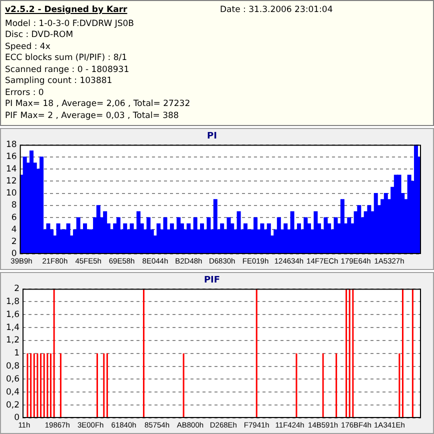 Image resolution: width=434 pixels, height=434 pixels. Describe the element at coordinates (13, 315) in the screenshot. I see `y-tick-label: 1,6` at that location.